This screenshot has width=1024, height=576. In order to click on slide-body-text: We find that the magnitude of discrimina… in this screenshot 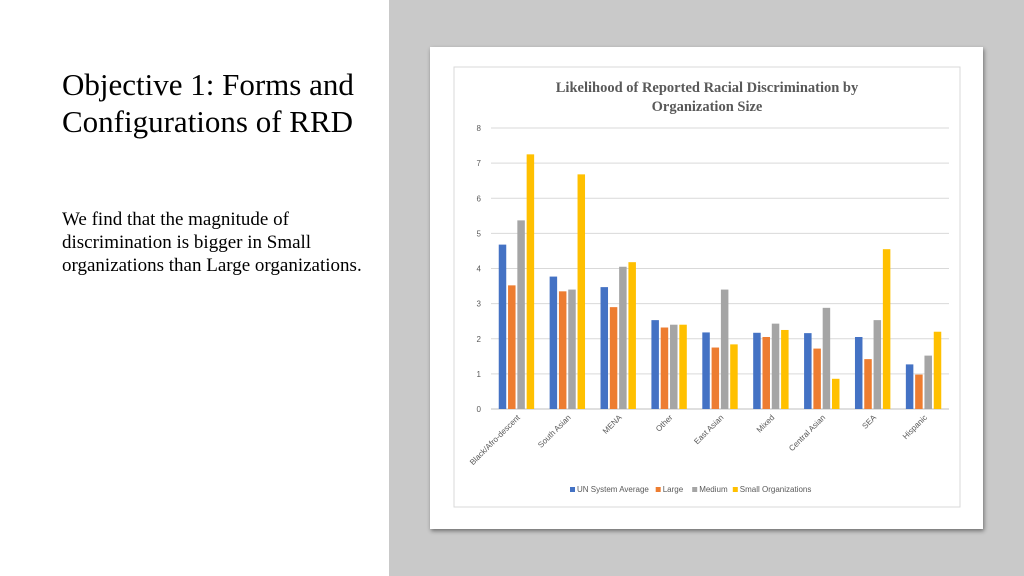, I will do `click(212, 242)`.